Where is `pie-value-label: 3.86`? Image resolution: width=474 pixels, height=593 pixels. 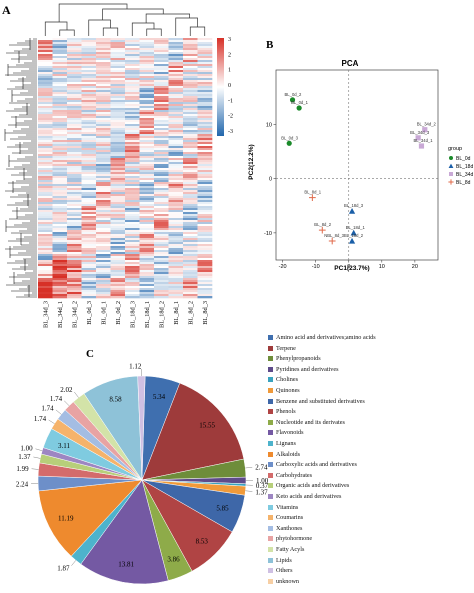
pie-value-label: 3.86 is located at coordinates (173, 560).